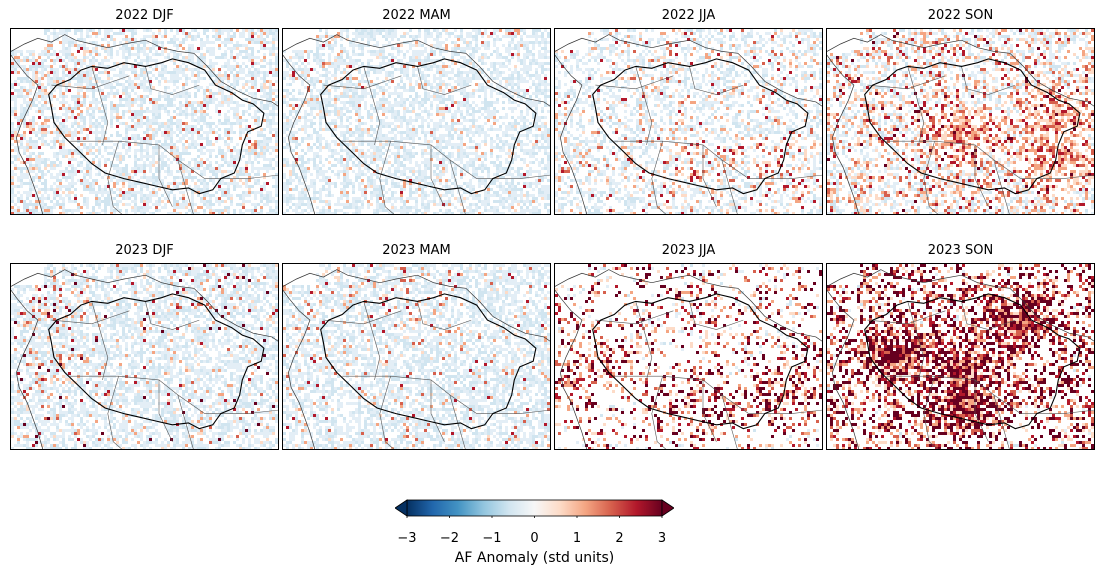 The image size is (1104, 577). I want to click on map-panel-p6: 2023 MAM, so click(416, 346).